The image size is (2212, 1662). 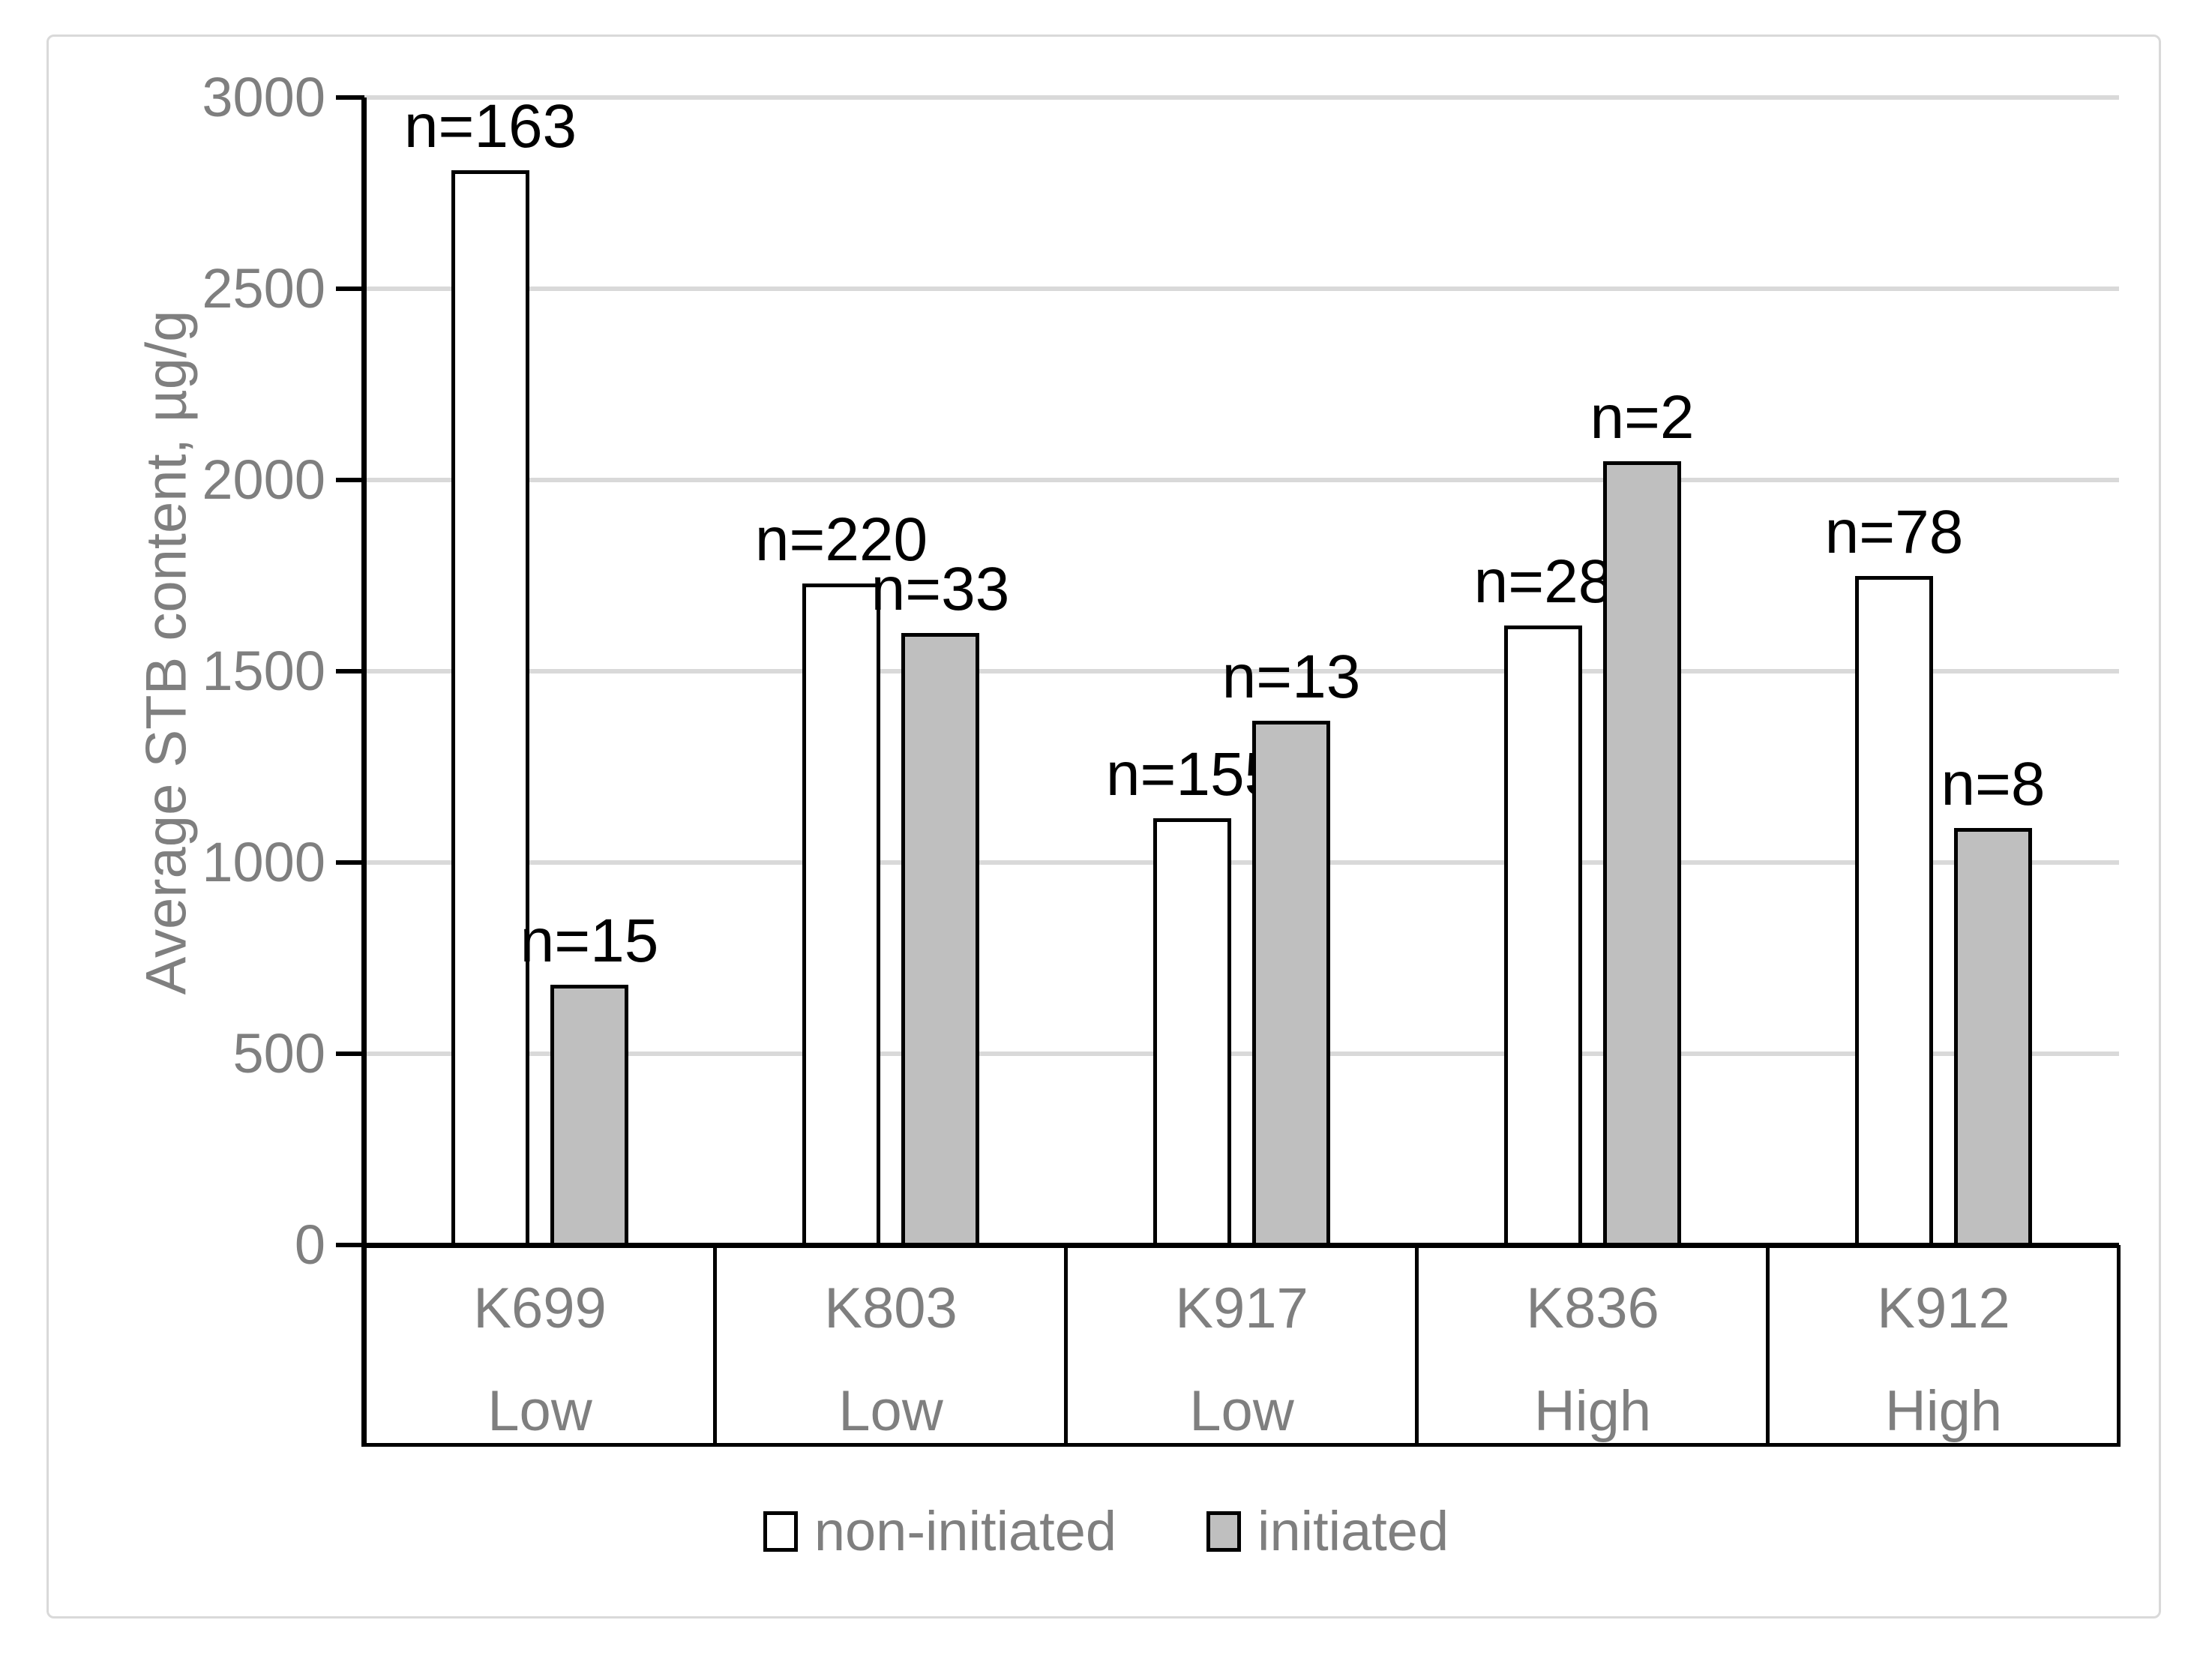 What do you see at coordinates (263, 479) in the screenshot?
I see `y-tick-label: 2000` at bounding box center [263, 479].